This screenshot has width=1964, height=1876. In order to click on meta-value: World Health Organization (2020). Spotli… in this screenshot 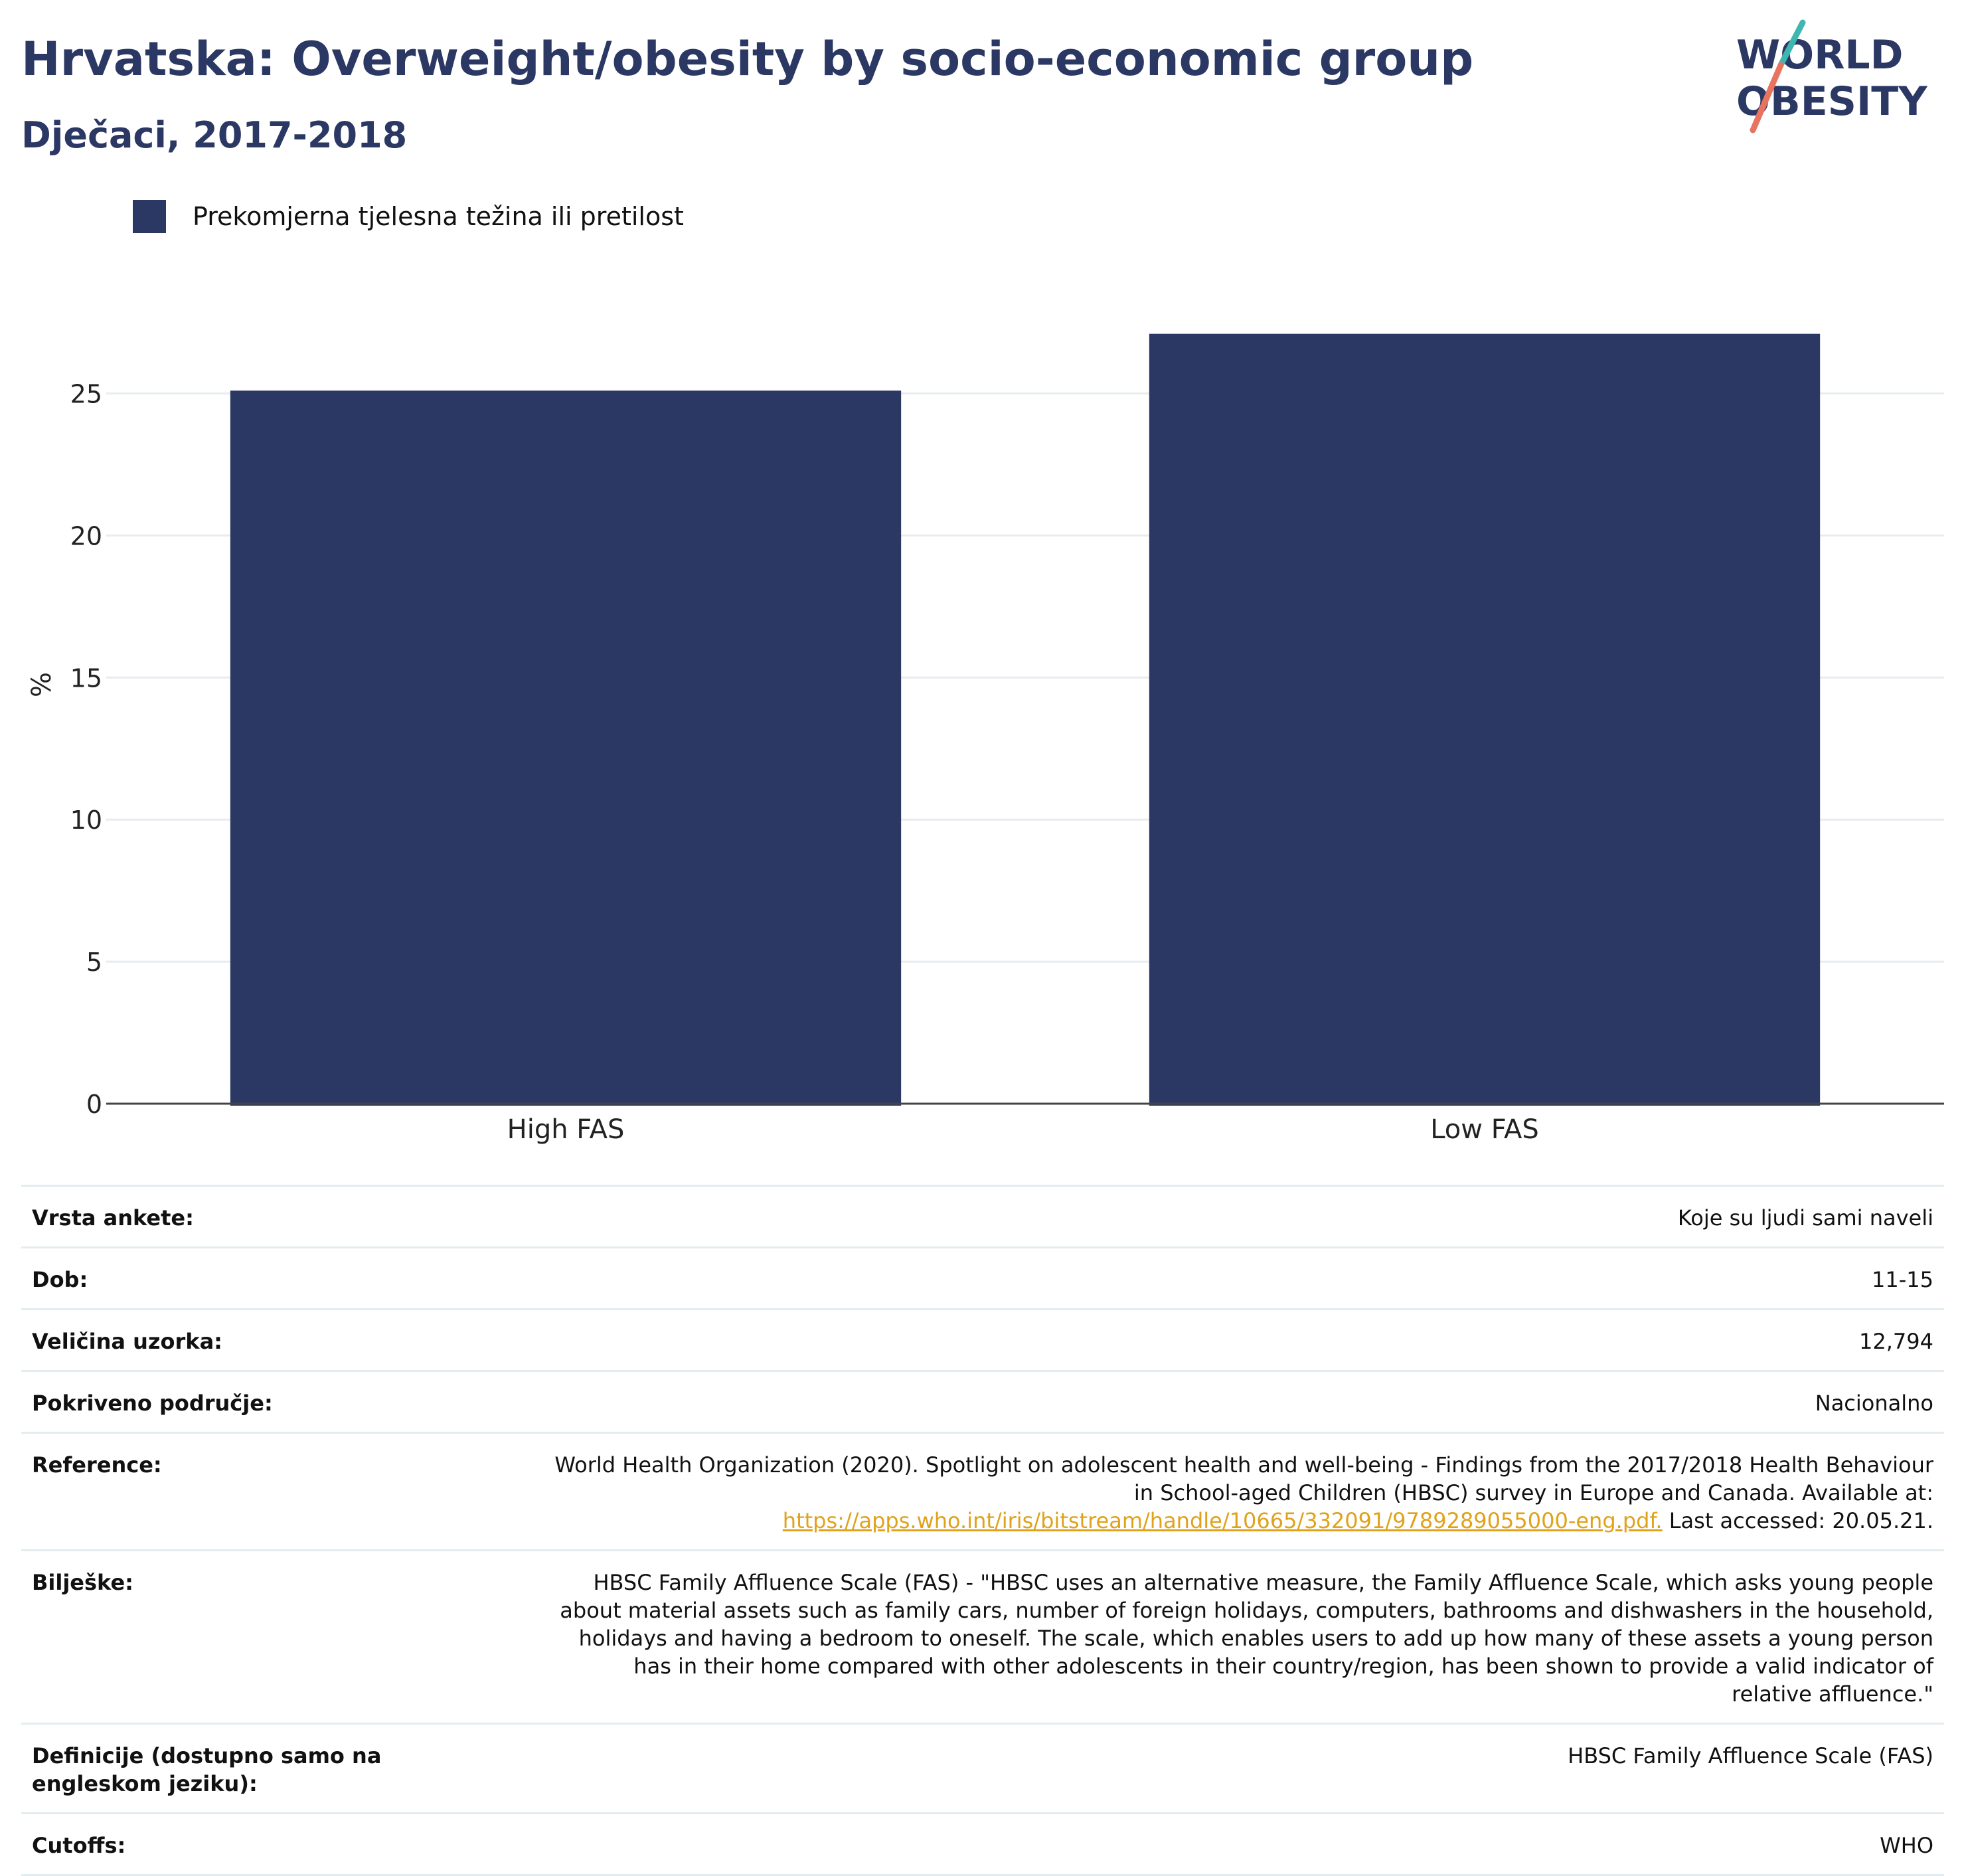, I will do `click(1221, 1493)`.